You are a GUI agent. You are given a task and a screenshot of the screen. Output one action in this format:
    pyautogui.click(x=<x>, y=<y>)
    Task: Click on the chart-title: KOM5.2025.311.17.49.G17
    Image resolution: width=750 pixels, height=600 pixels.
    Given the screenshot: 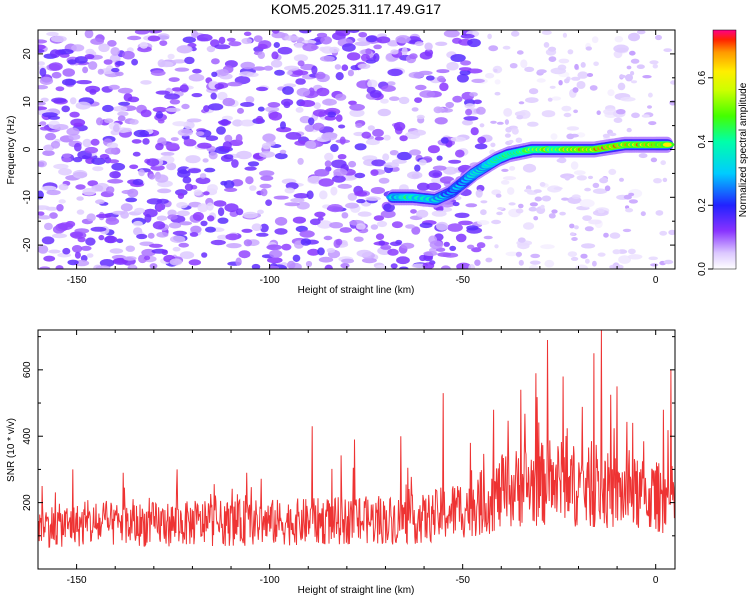 What is the action you would take?
    pyautogui.click(x=356, y=9)
    